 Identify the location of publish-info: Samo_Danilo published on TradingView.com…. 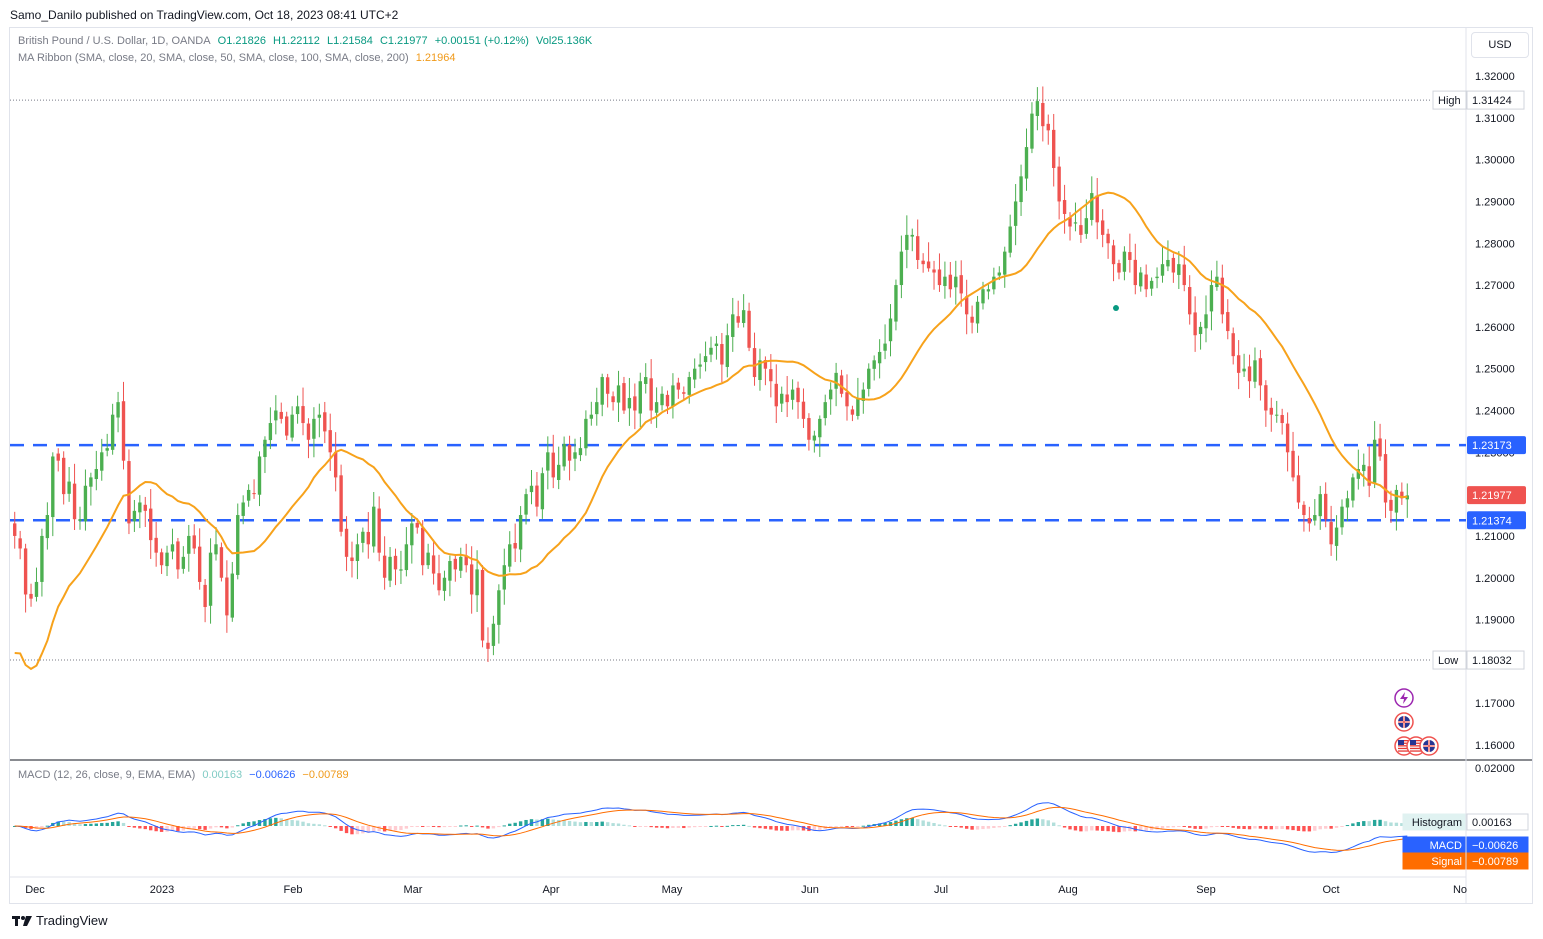
(204, 15).